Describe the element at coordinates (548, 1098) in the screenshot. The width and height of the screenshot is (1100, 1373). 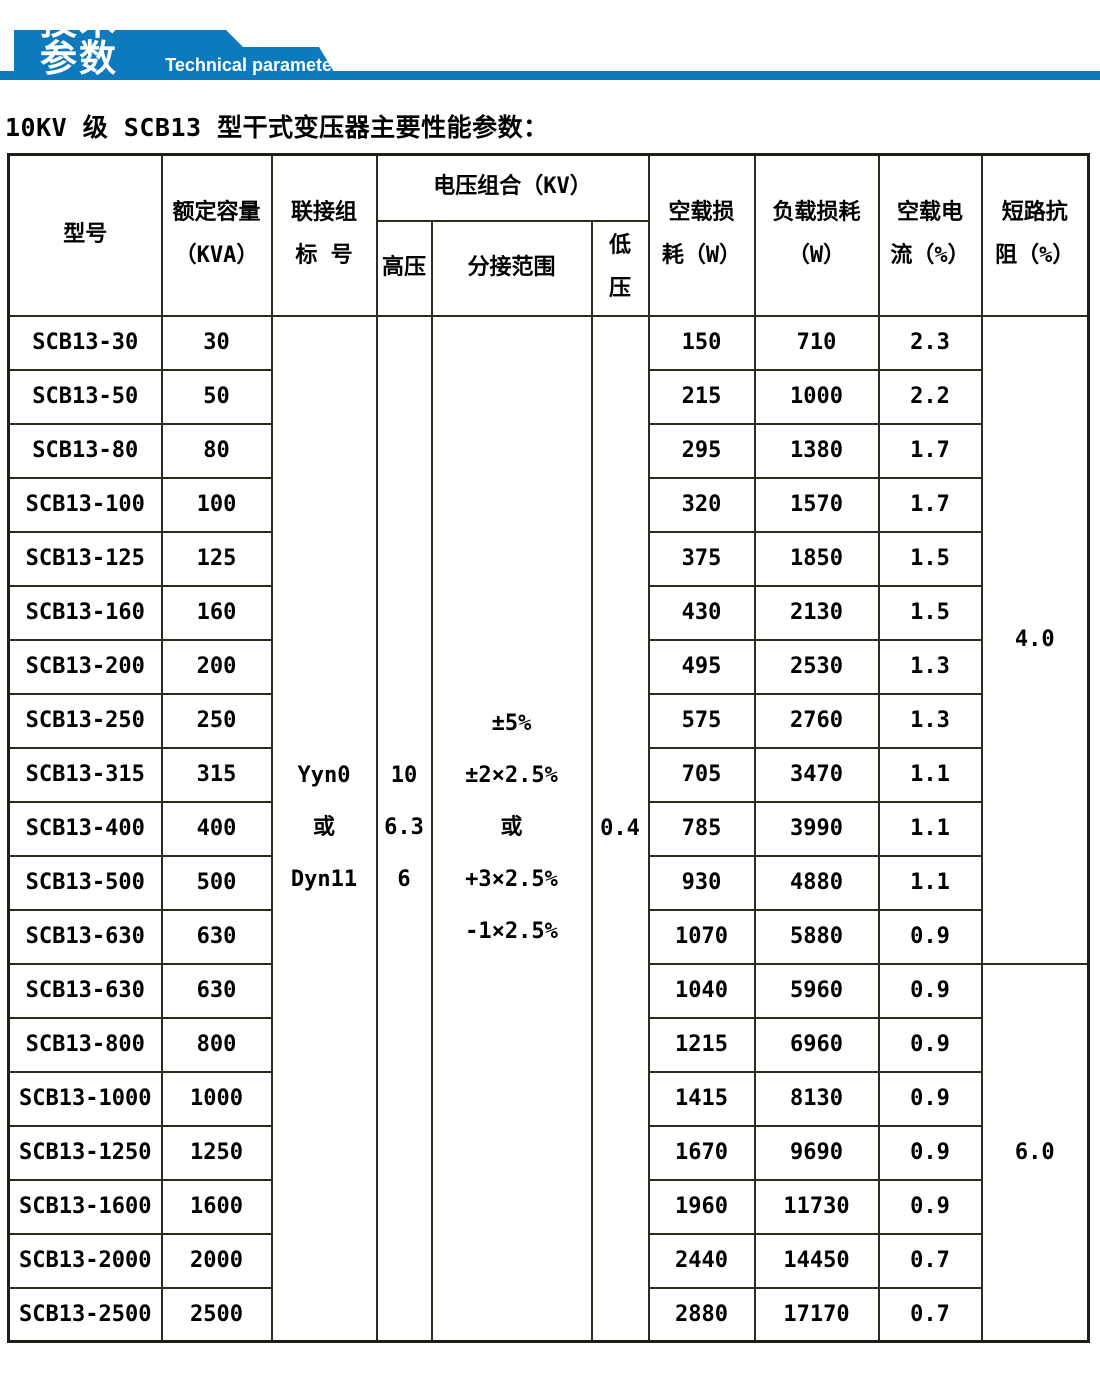
I see `table-row: SCB13-1000 1000 1415 8130 0.9` at that location.